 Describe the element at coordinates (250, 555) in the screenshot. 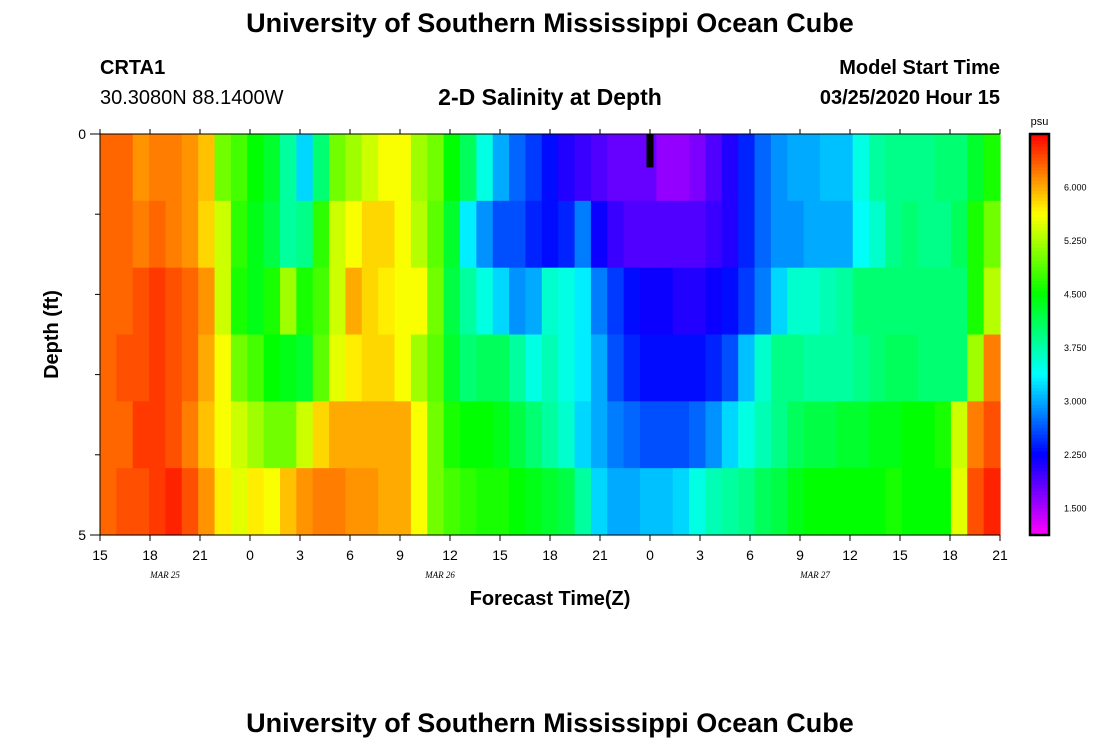

I see `x-tick-label: 0` at that location.